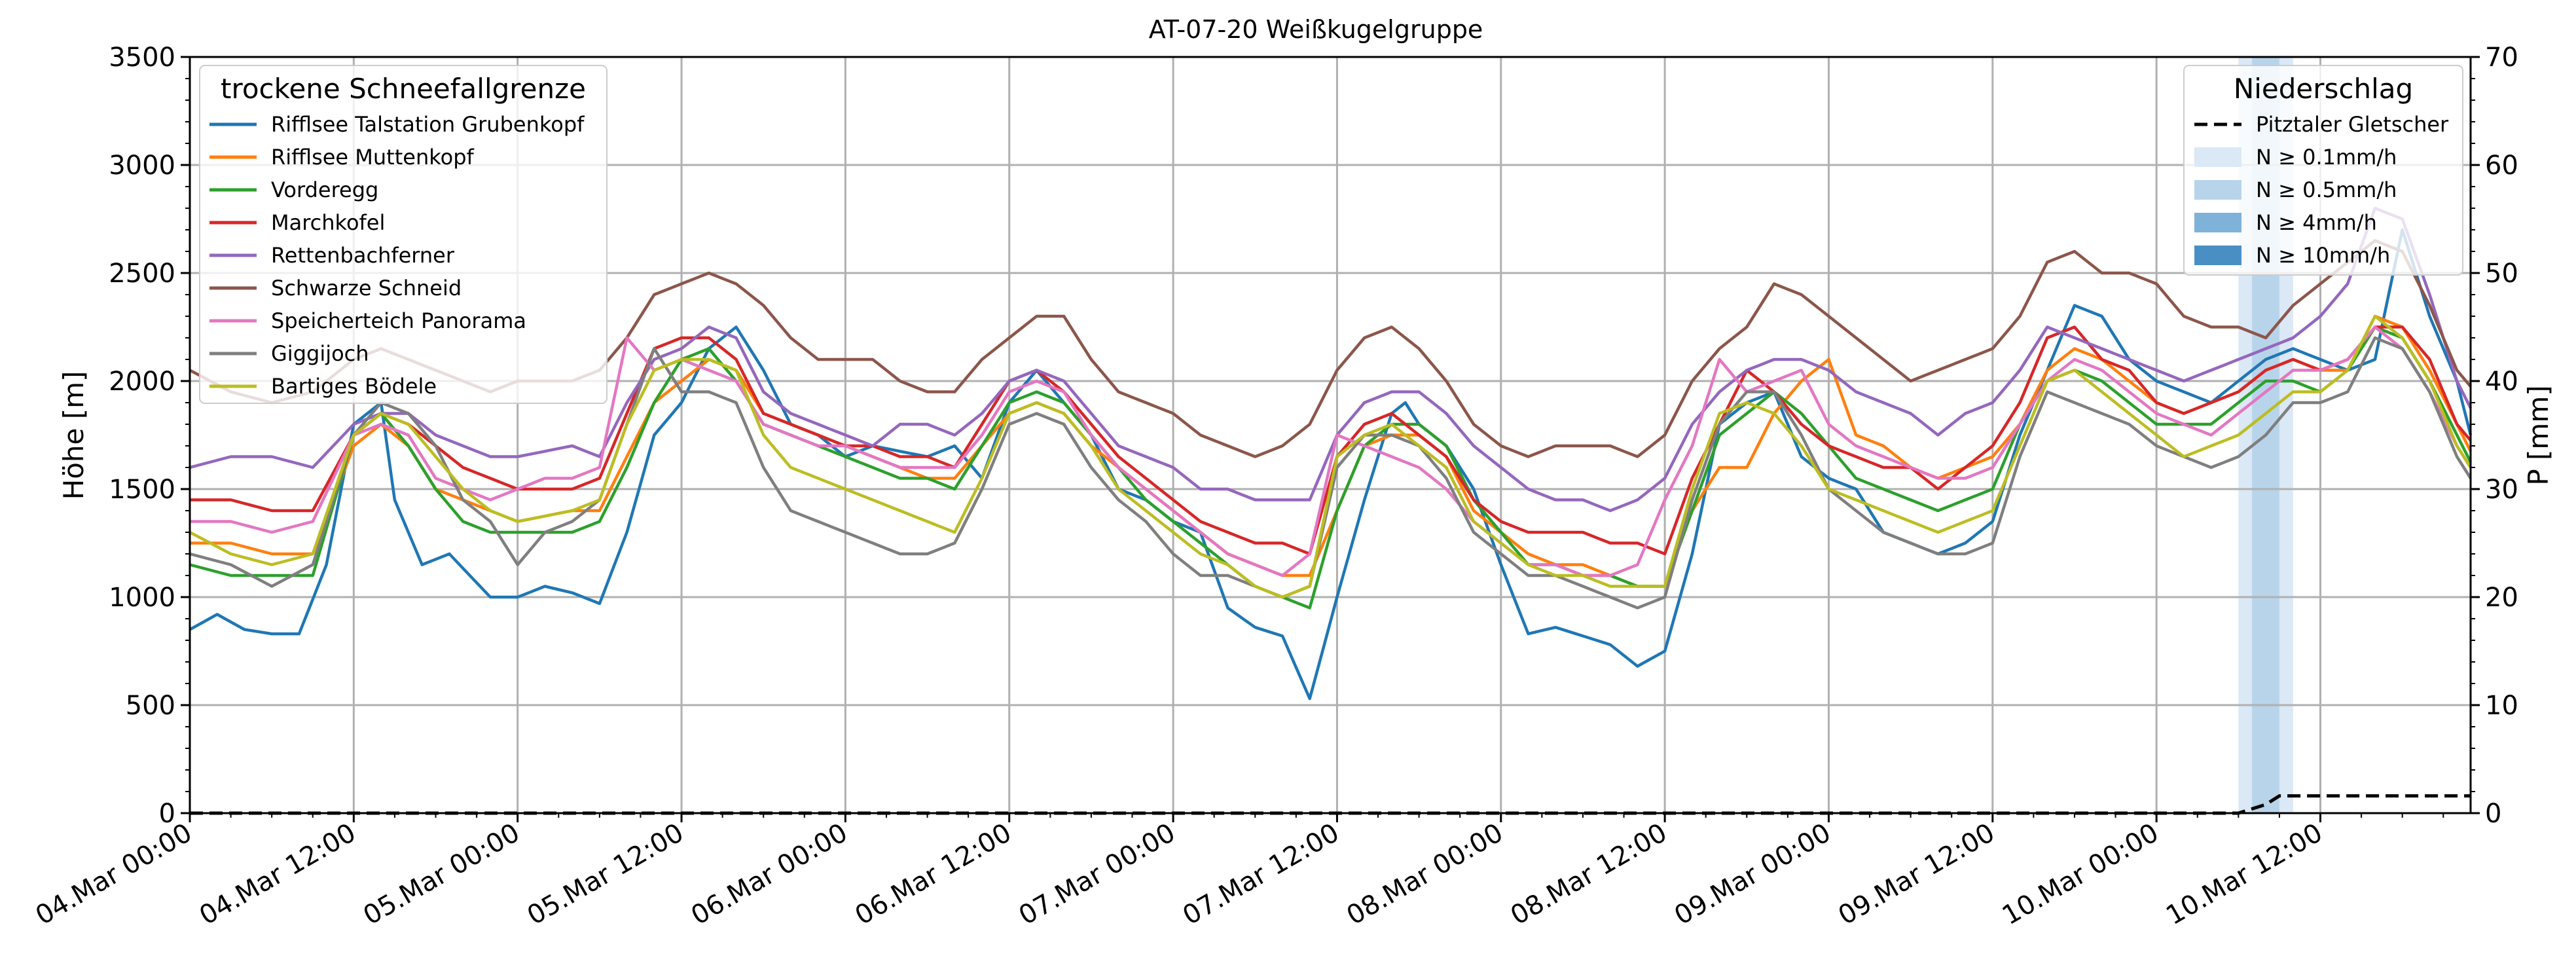 This screenshot has width=2576, height=967. I want to click on y-tick-label-6: 3000, so click(142, 166).